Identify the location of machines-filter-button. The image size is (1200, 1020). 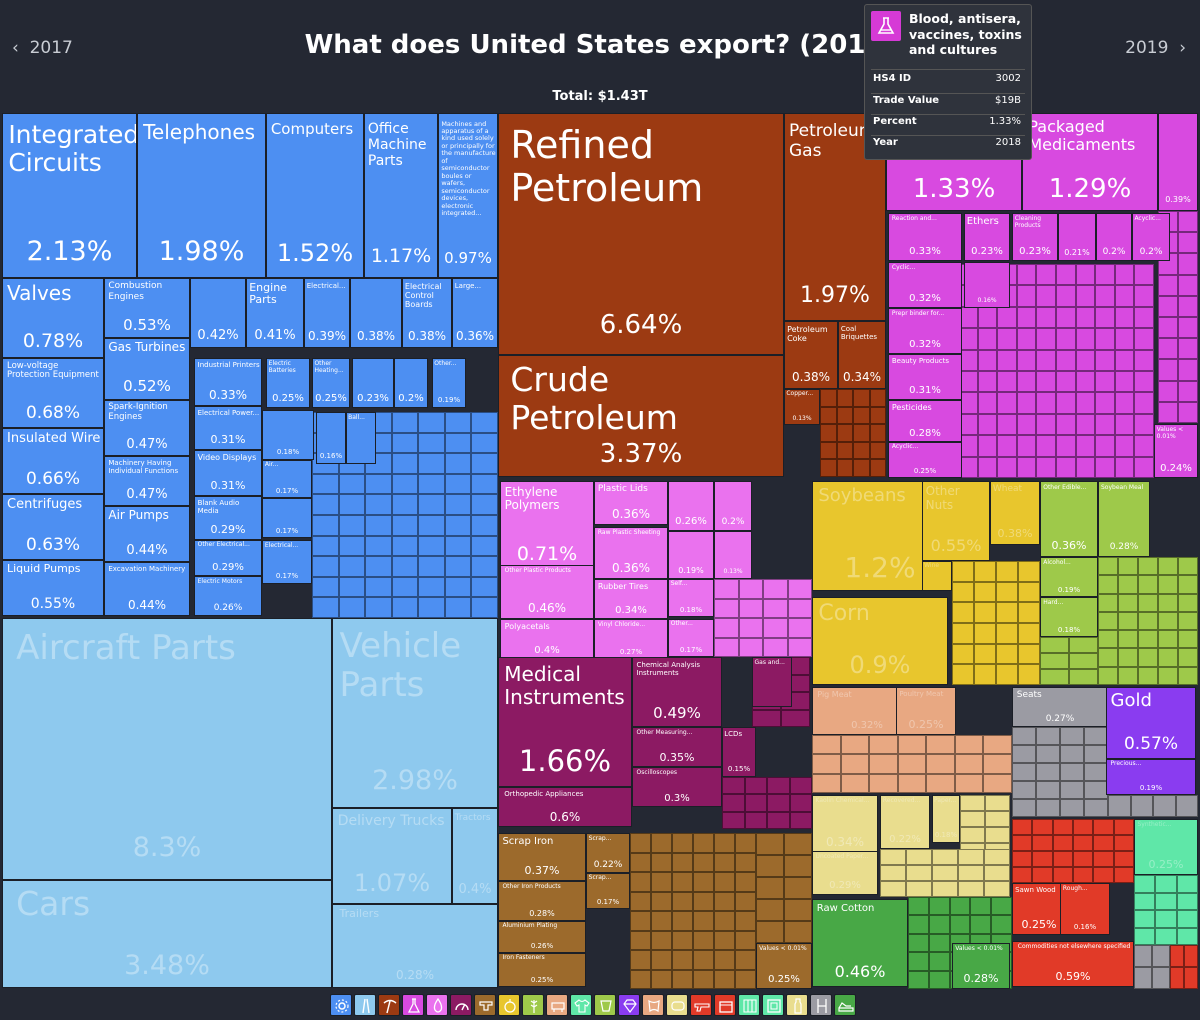
(341, 1005).